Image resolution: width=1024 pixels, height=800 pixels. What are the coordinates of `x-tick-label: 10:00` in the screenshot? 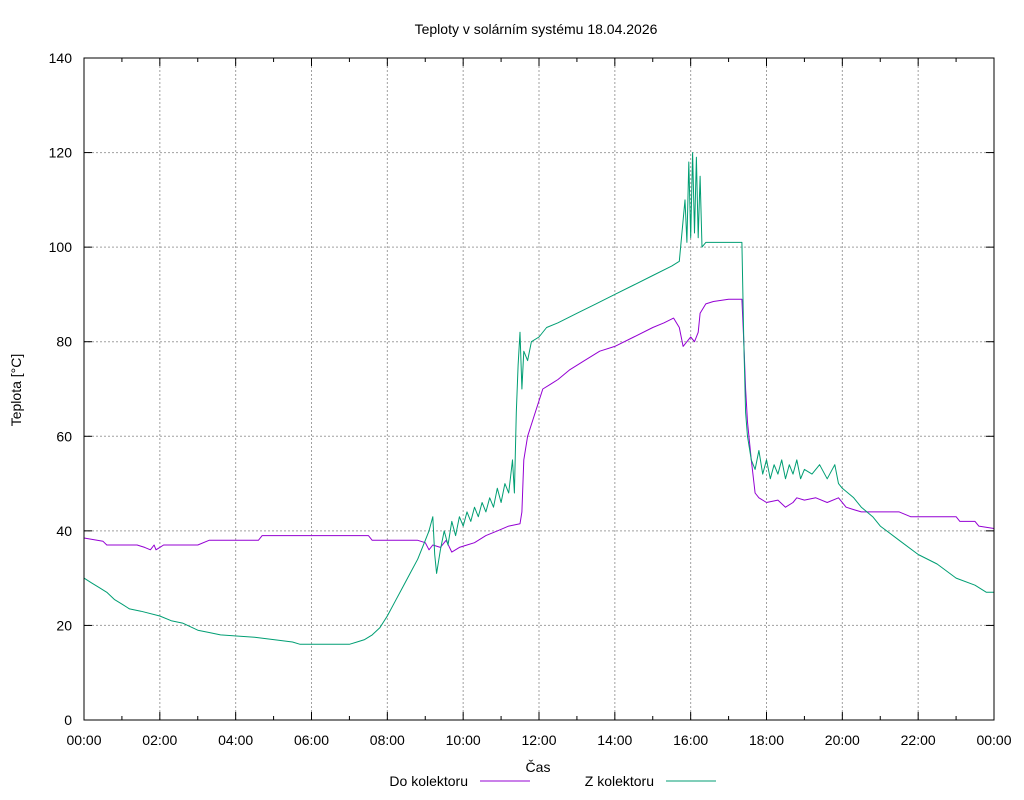 It's located at (463, 740).